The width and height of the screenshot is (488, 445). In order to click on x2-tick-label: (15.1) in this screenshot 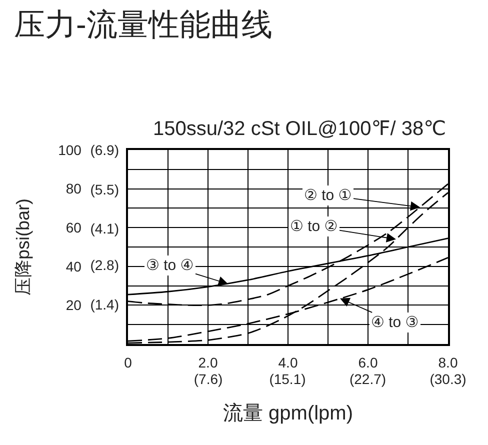, I will do `click(287, 379)`.